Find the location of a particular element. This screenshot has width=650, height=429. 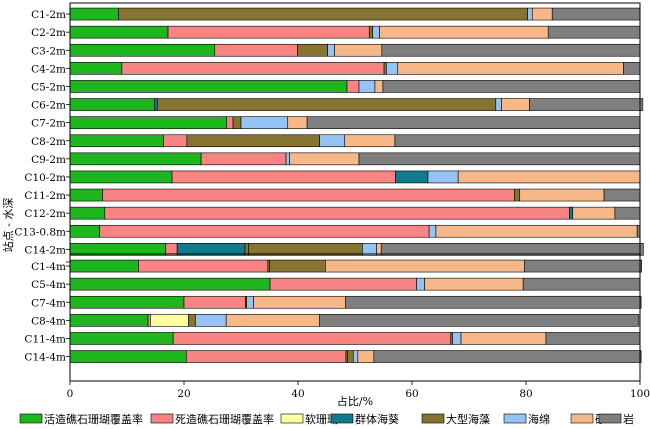

y-tick-label: C8-2m is located at coordinates (48, 142).